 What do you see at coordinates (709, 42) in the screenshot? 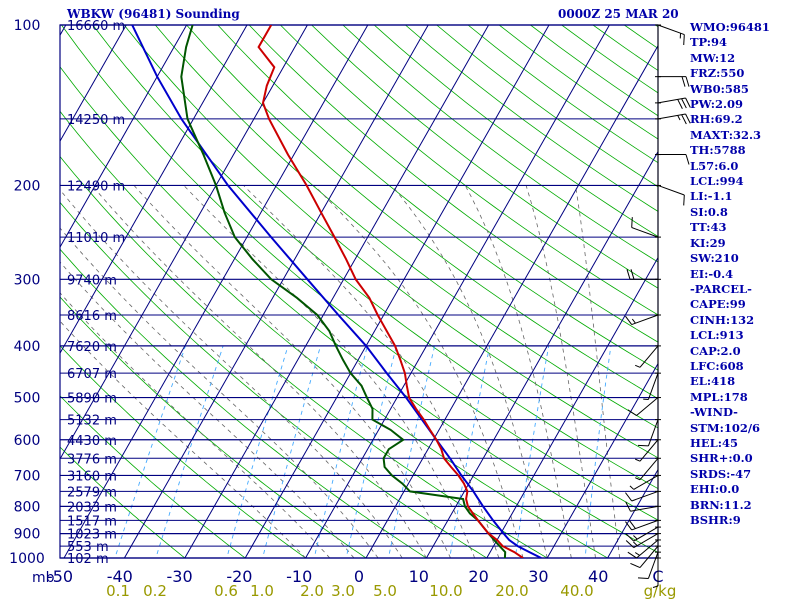
I see `index-tp94: TP:94` at bounding box center [709, 42].